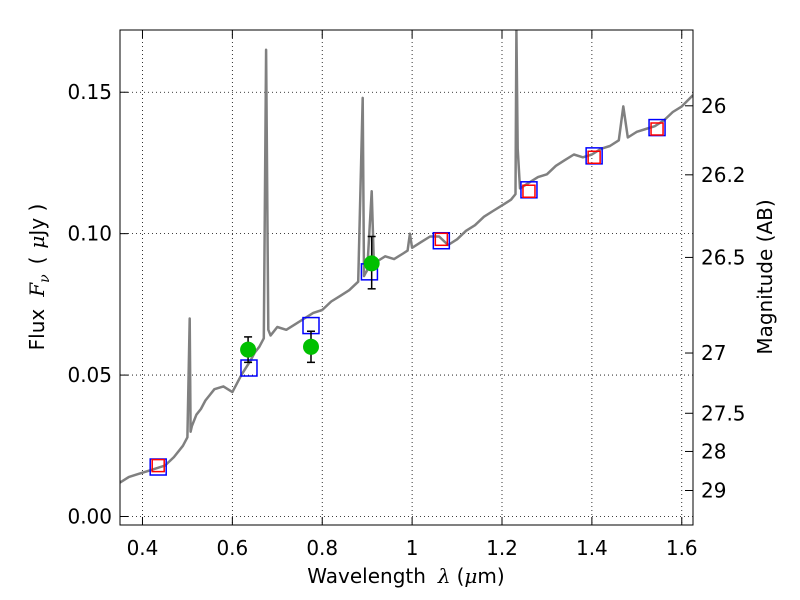 The image size is (800, 600). What do you see at coordinates (412, 548) in the screenshot?
I see `x-tick-label: 1` at bounding box center [412, 548].